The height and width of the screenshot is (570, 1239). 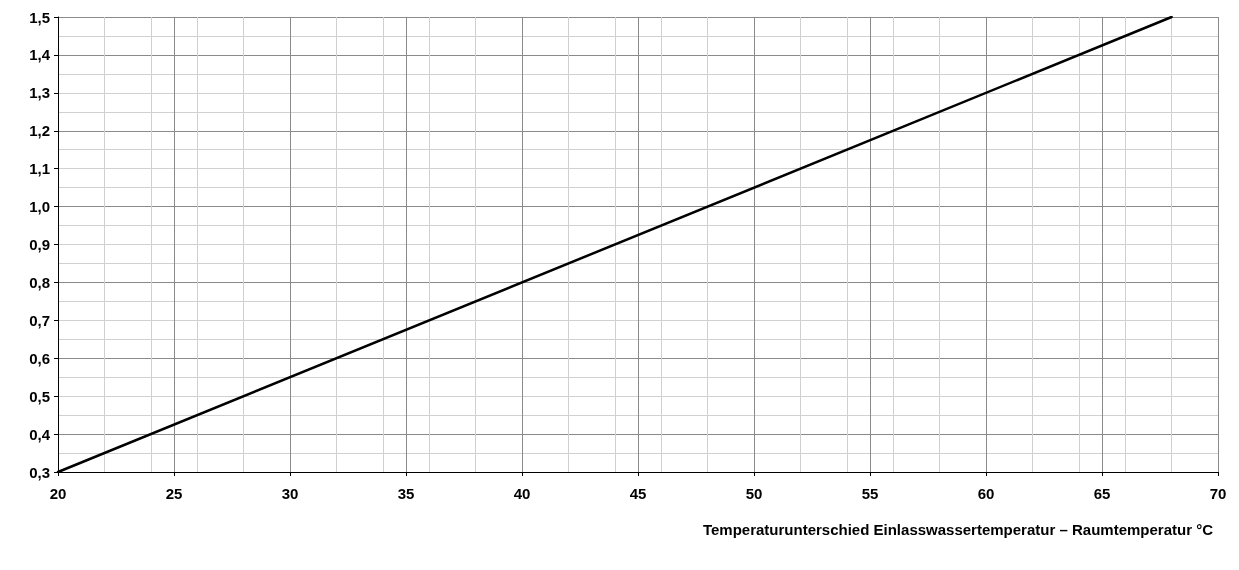 What do you see at coordinates (39, 358) in the screenshot?
I see `y-tick-label: 0,6` at bounding box center [39, 358].